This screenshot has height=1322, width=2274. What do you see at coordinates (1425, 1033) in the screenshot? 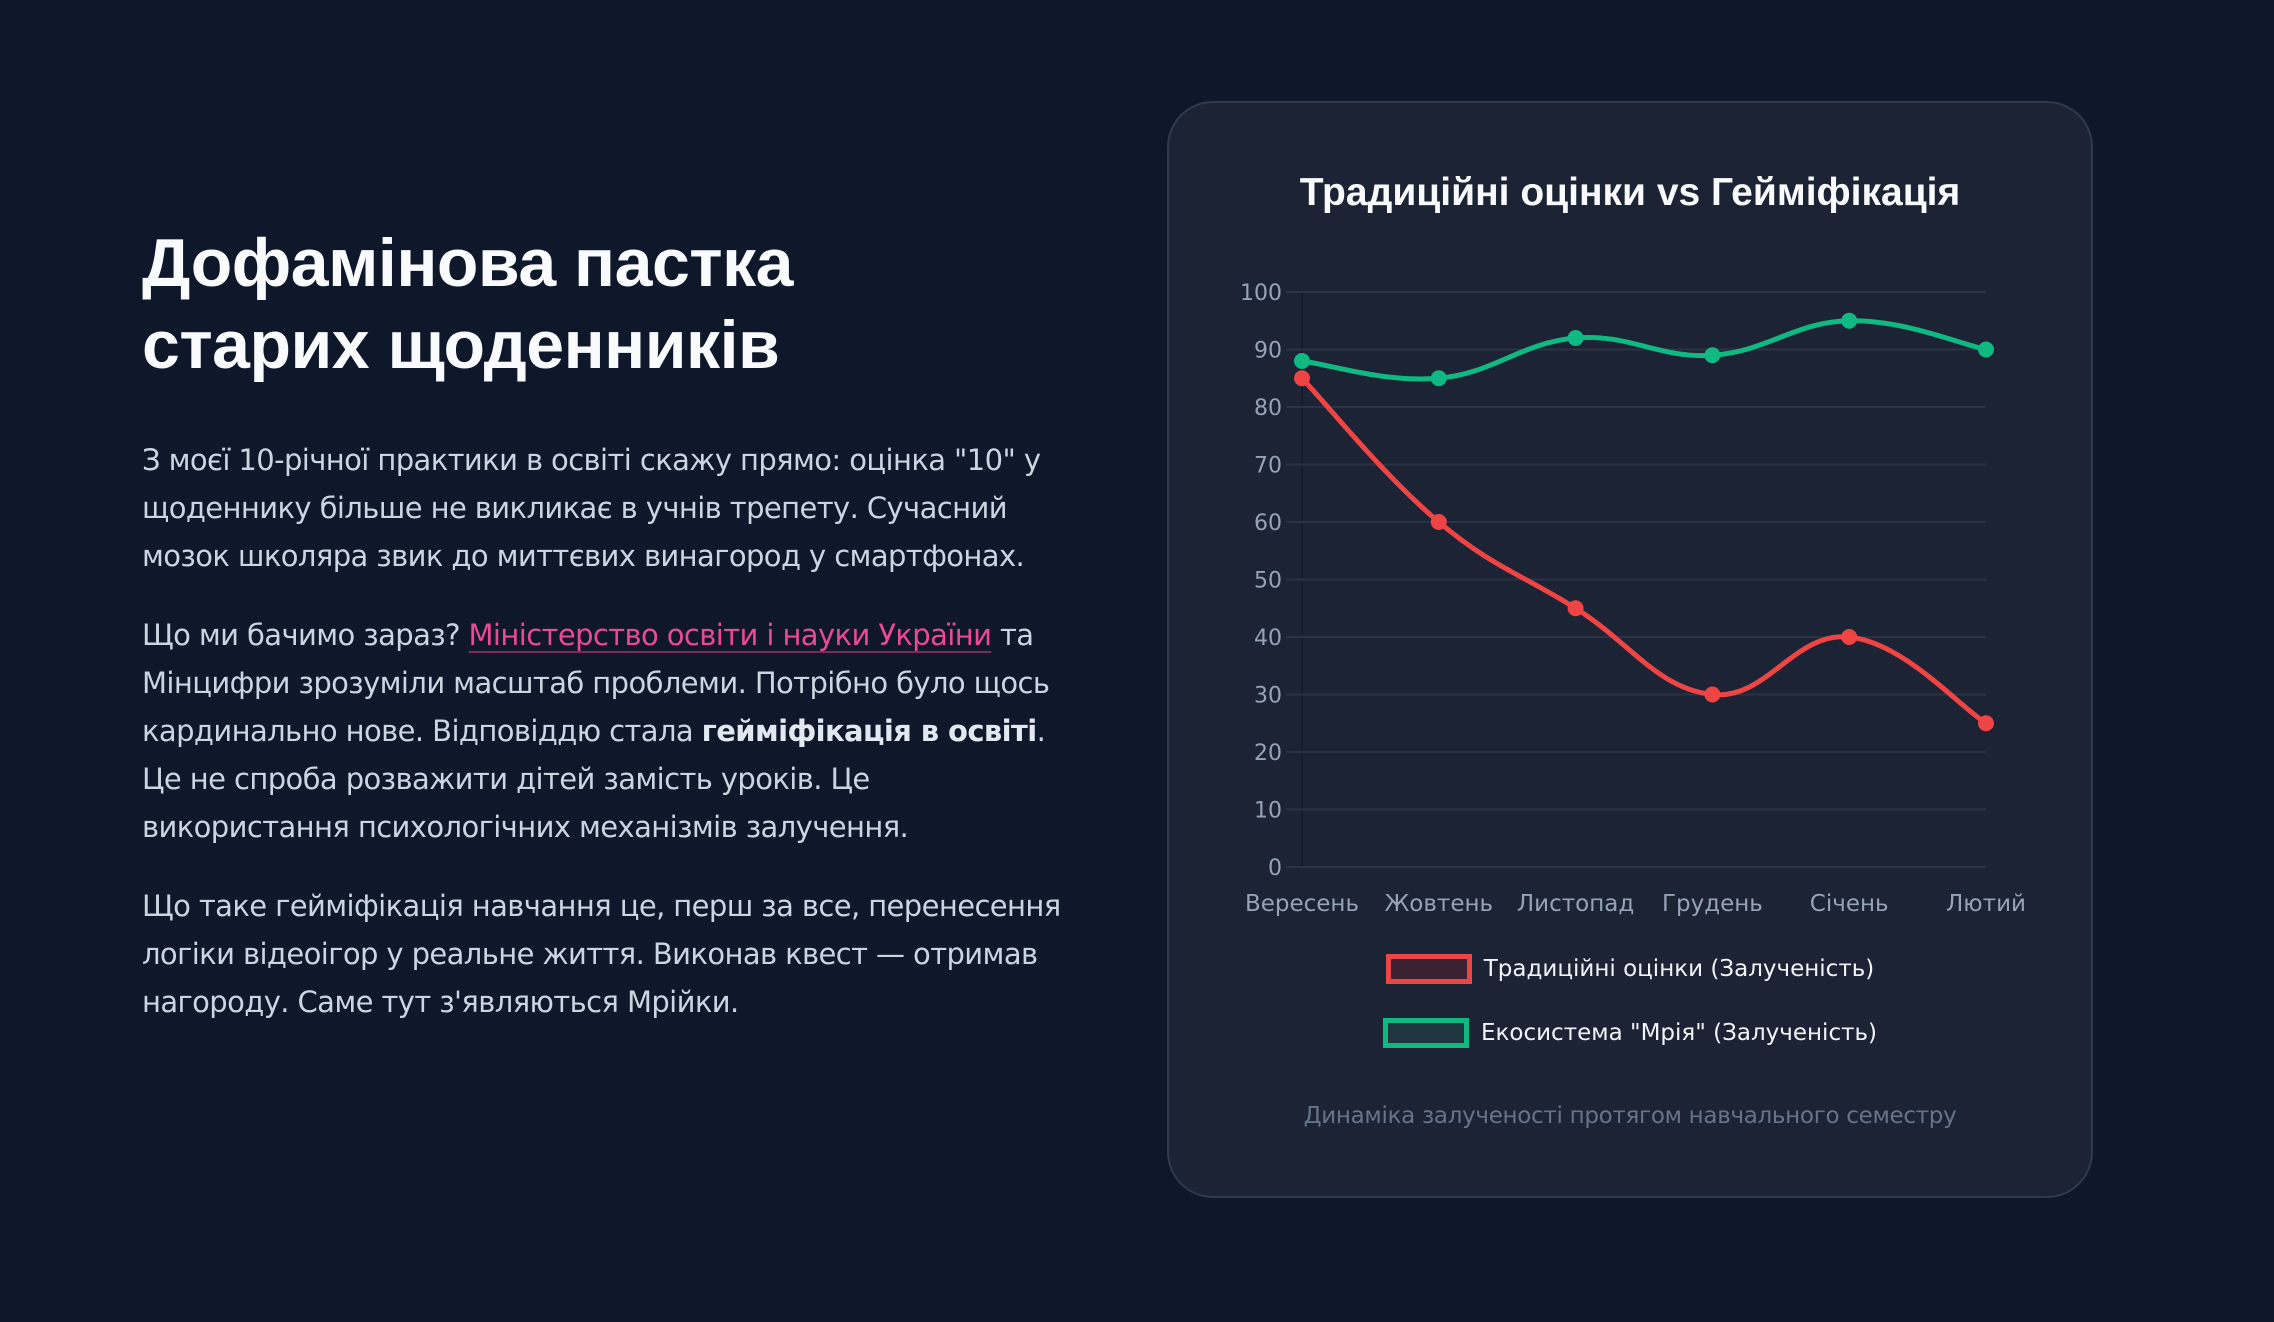
I see `legend-swatch-green` at bounding box center [1425, 1033].